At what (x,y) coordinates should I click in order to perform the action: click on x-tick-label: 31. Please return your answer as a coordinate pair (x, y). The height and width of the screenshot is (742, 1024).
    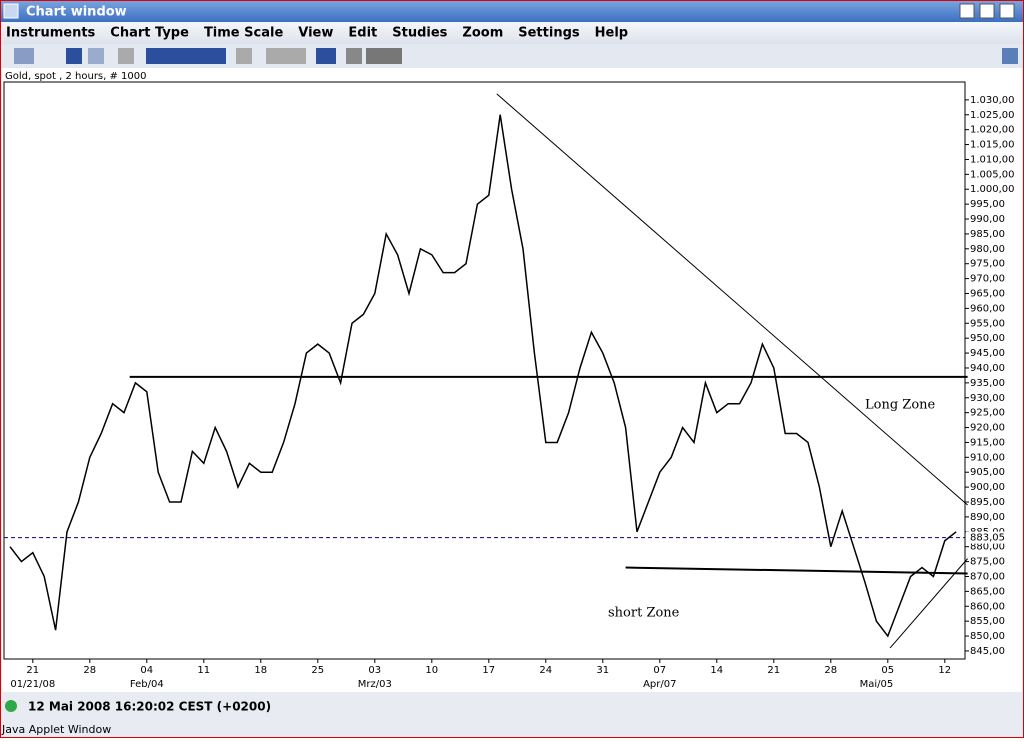
    Looking at the image, I should click on (602, 670).